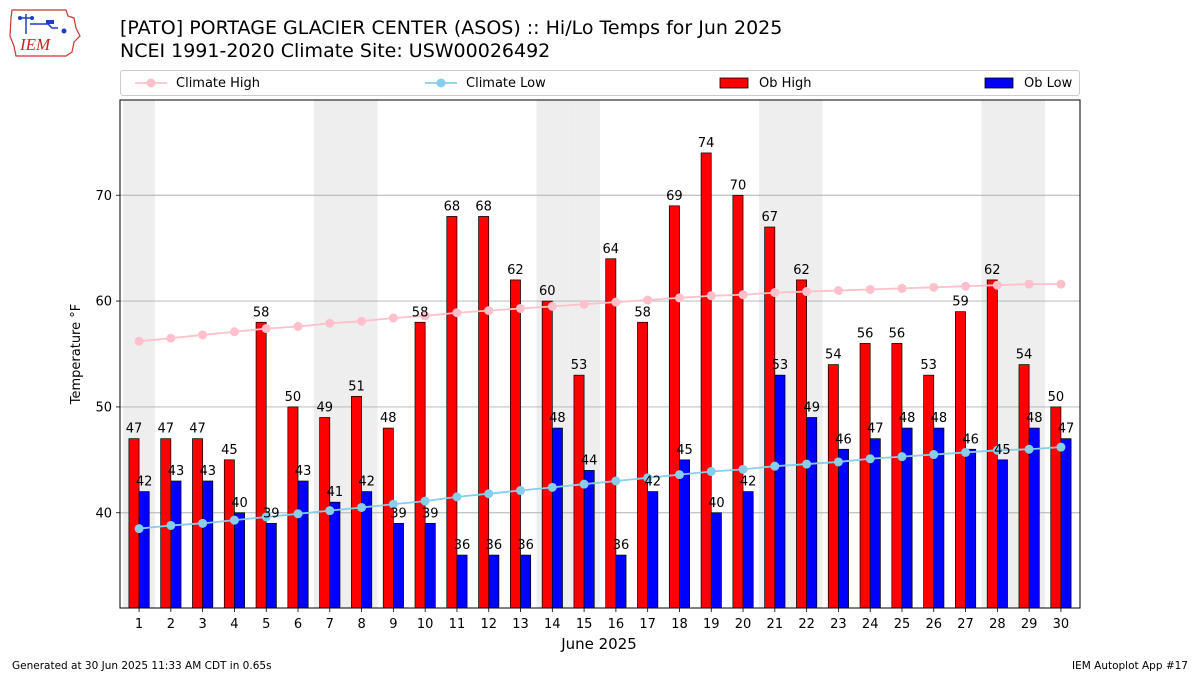 The image size is (1200, 675). I want to click on ob-high-value-label: 50, so click(293, 397).